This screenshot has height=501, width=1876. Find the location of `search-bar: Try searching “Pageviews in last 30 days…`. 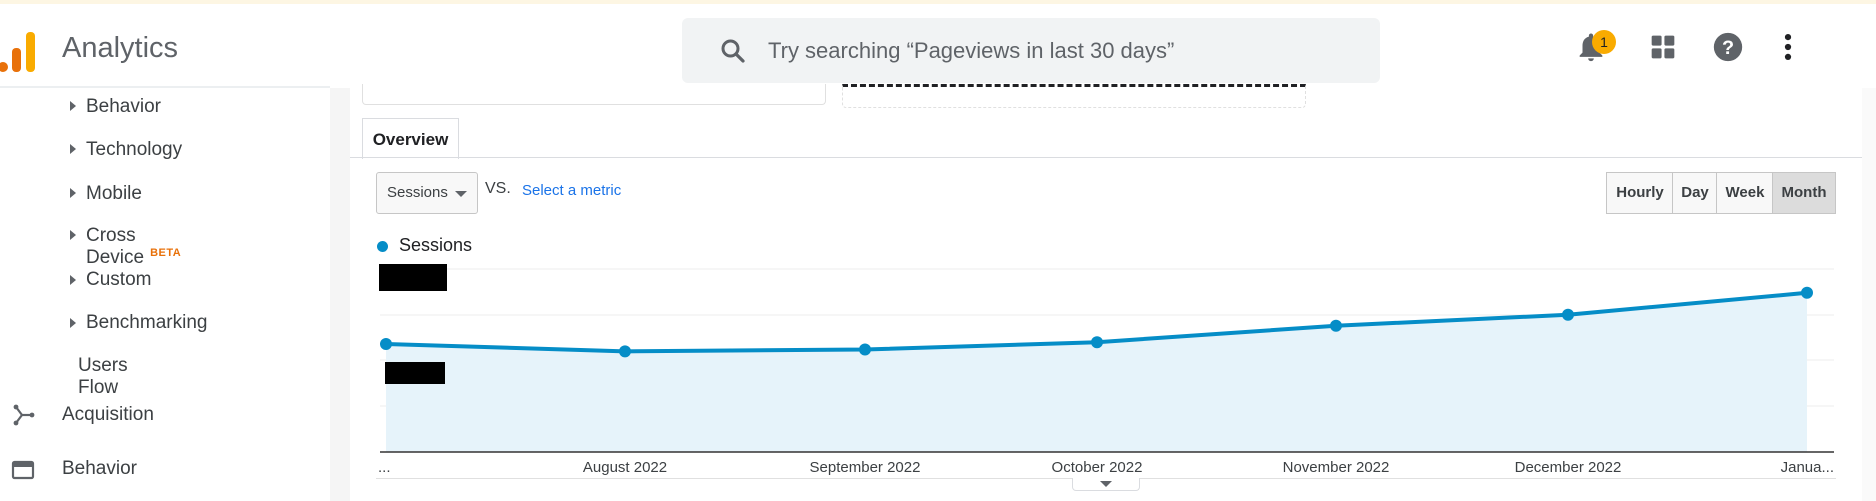

search-bar: Try searching “Pageviews in last 30 days… is located at coordinates (1031, 50).